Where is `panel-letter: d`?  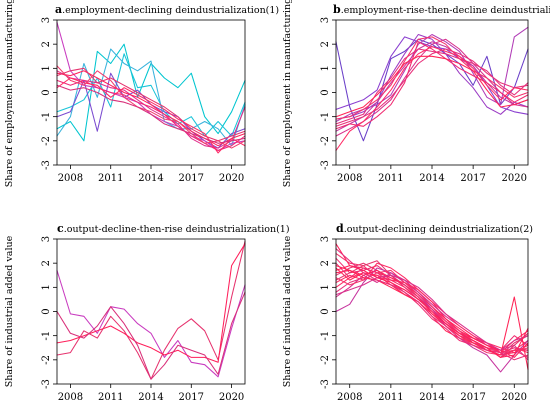
panel-letter: d is located at coordinates (340, 228).